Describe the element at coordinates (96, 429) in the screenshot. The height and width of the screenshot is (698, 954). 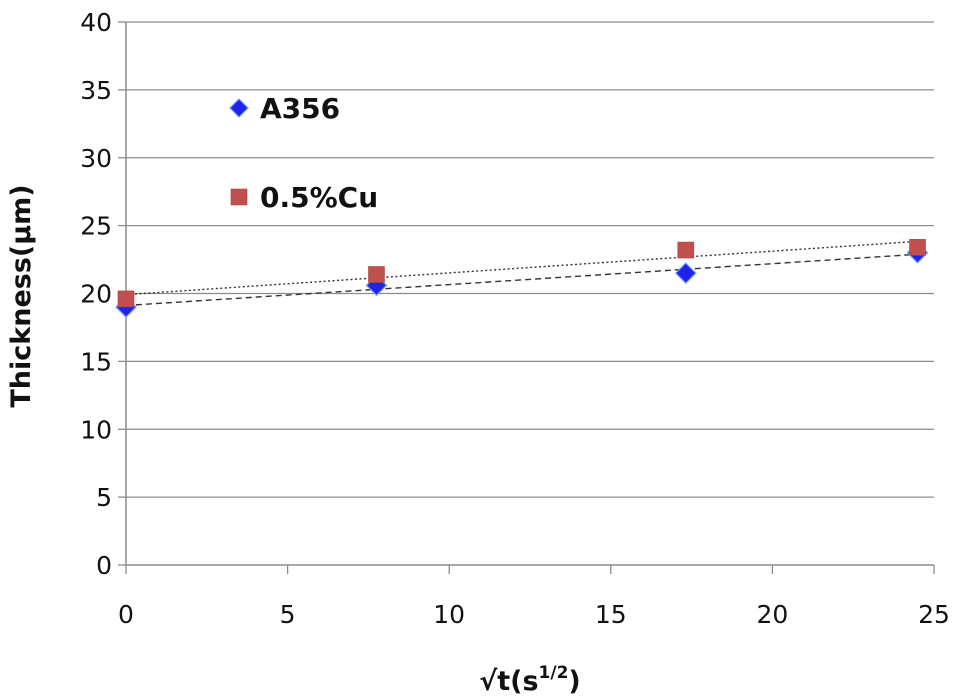
I see `y-tick-label: 10` at that location.